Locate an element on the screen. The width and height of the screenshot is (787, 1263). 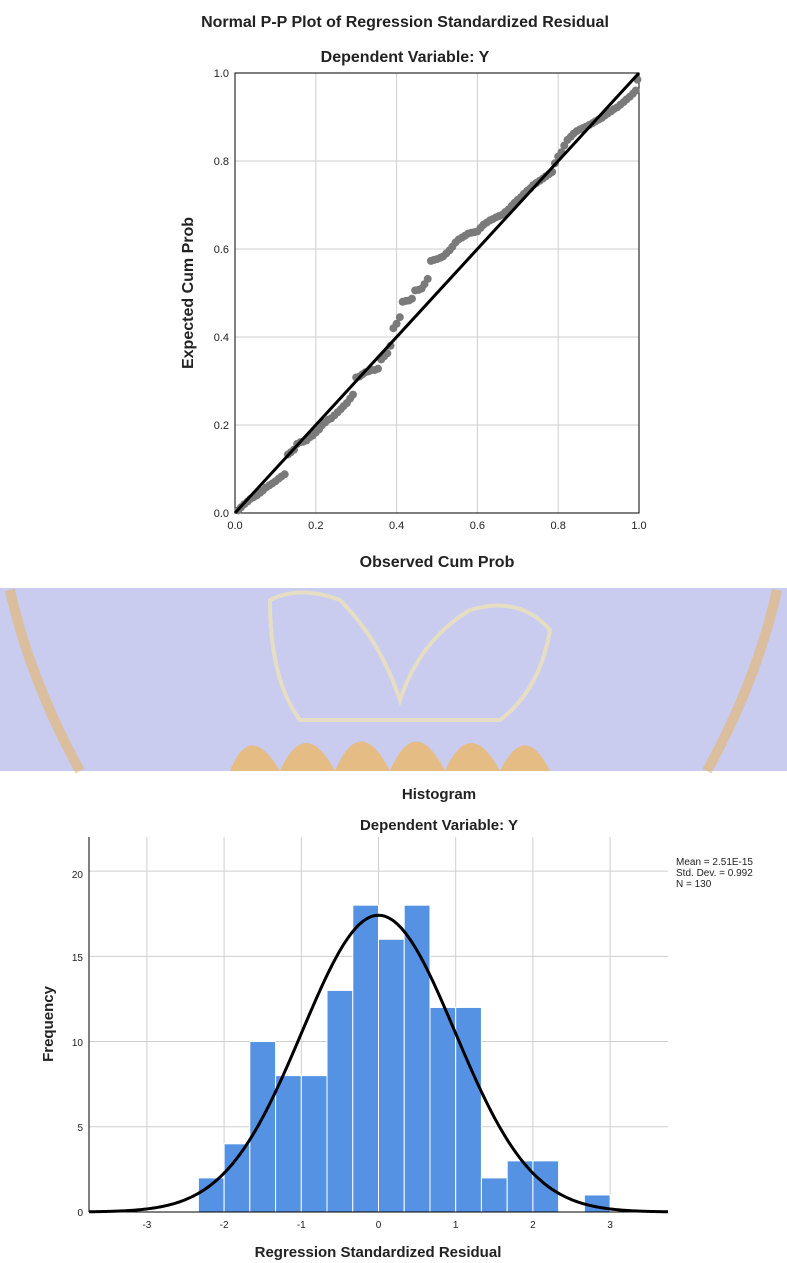
stats-std-dev: Std. Dev. = 0.992 is located at coordinates (714, 873).